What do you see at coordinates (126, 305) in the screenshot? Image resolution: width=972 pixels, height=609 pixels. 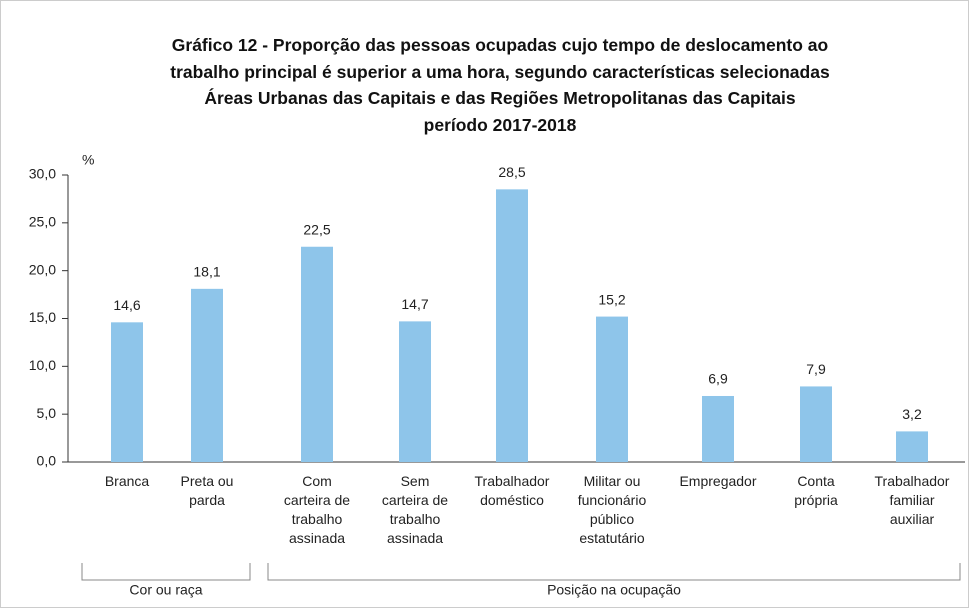 I see `value-label: 14,6` at bounding box center [126, 305].